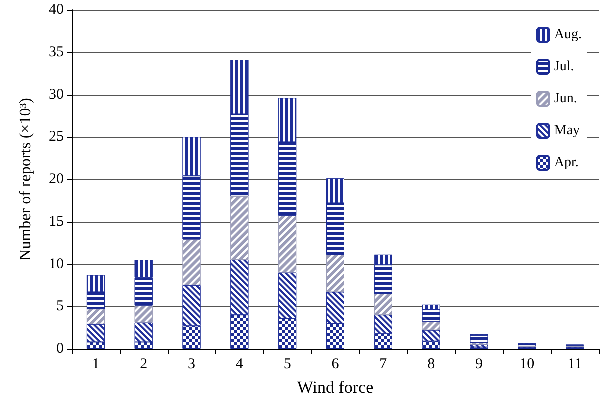  What do you see at coordinates (240, 364) in the screenshot?
I see `x-tick-label: 4` at bounding box center [240, 364].